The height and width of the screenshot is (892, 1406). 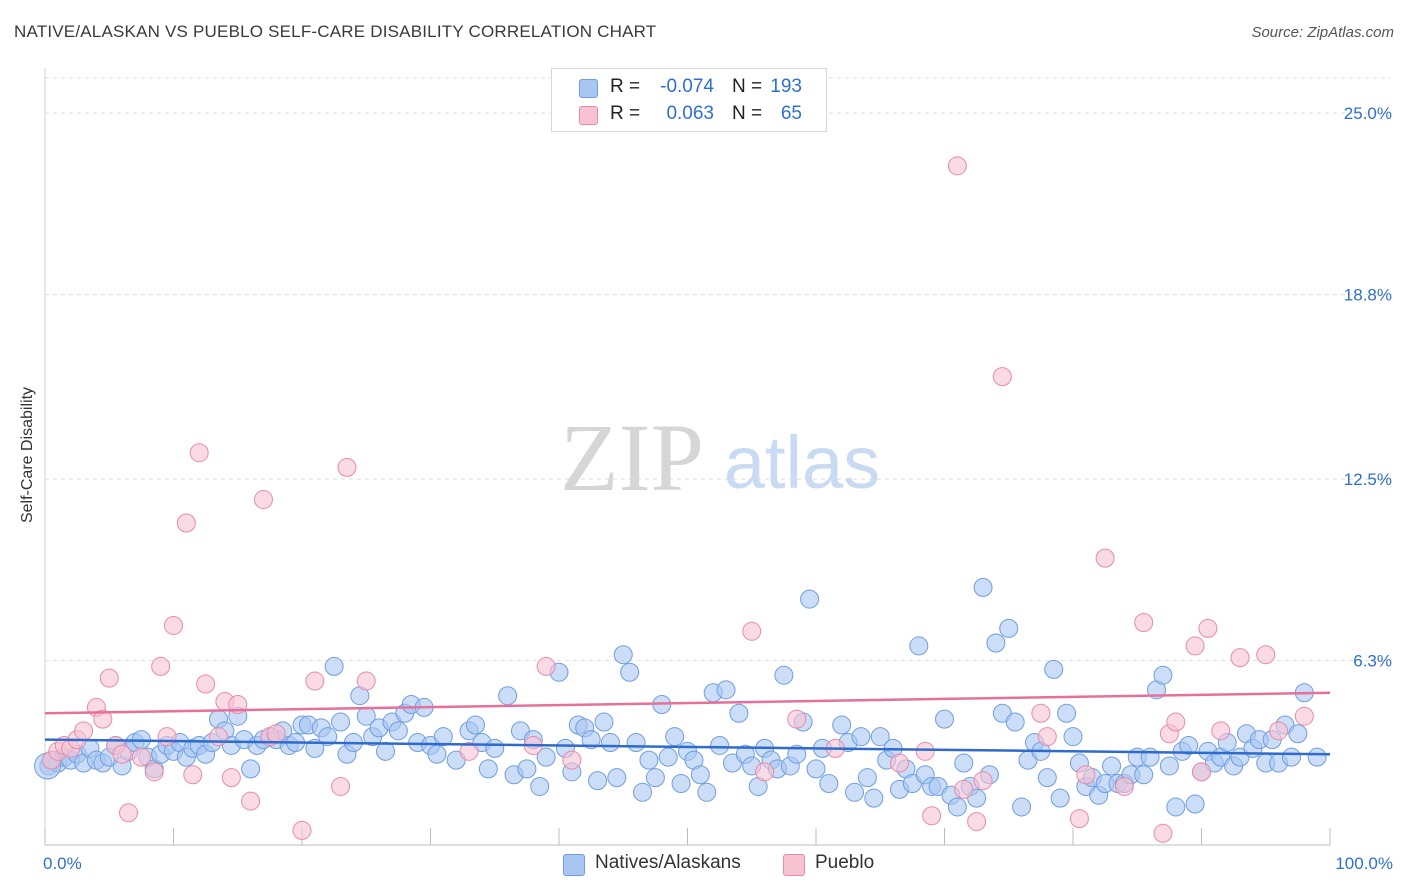 What do you see at coordinates (720, 457) in the screenshot?
I see `watermark: ZIP atlas` at bounding box center [720, 457].